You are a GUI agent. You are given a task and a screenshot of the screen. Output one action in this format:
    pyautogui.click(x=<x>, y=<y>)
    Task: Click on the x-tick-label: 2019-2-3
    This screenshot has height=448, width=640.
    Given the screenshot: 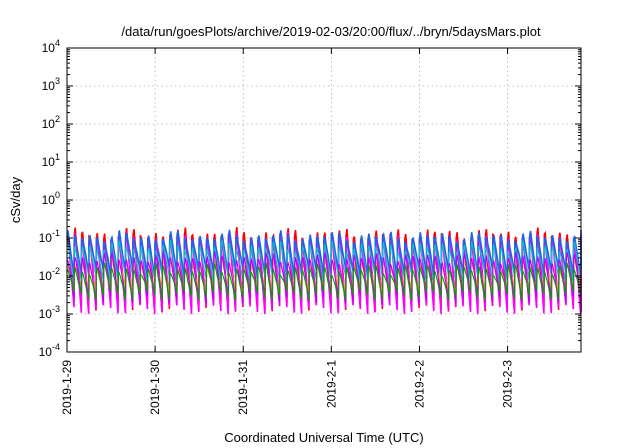 What is the action you would take?
    pyautogui.click(x=508, y=384)
    